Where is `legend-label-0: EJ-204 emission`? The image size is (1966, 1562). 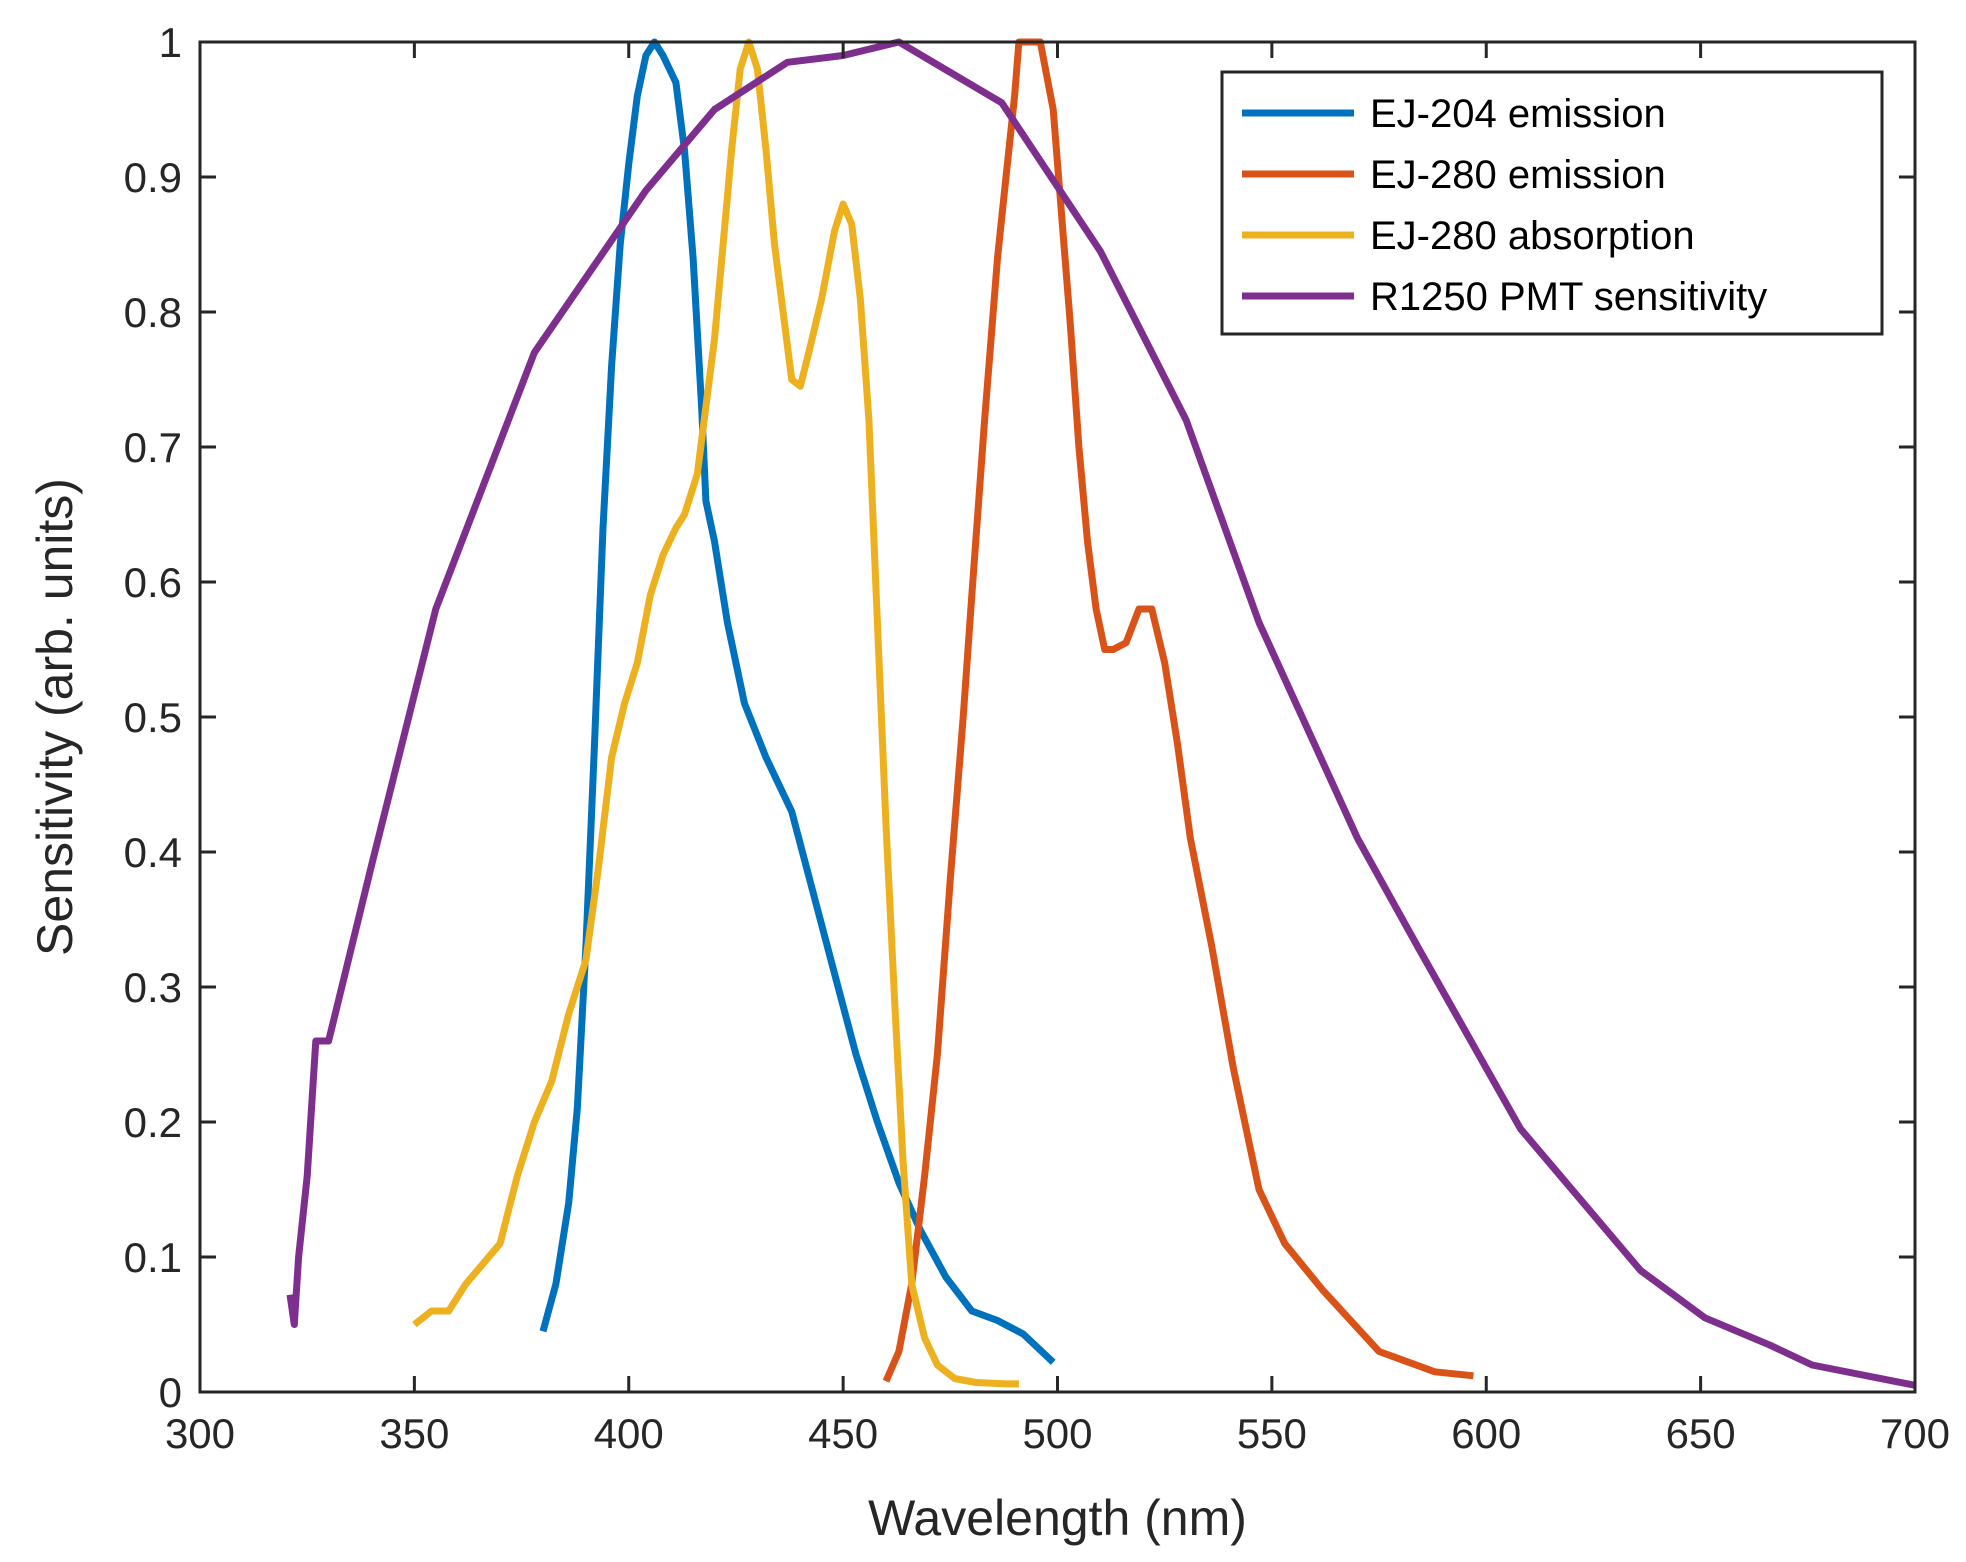
legend-label-0: EJ-204 emission is located at coordinates (1518, 114).